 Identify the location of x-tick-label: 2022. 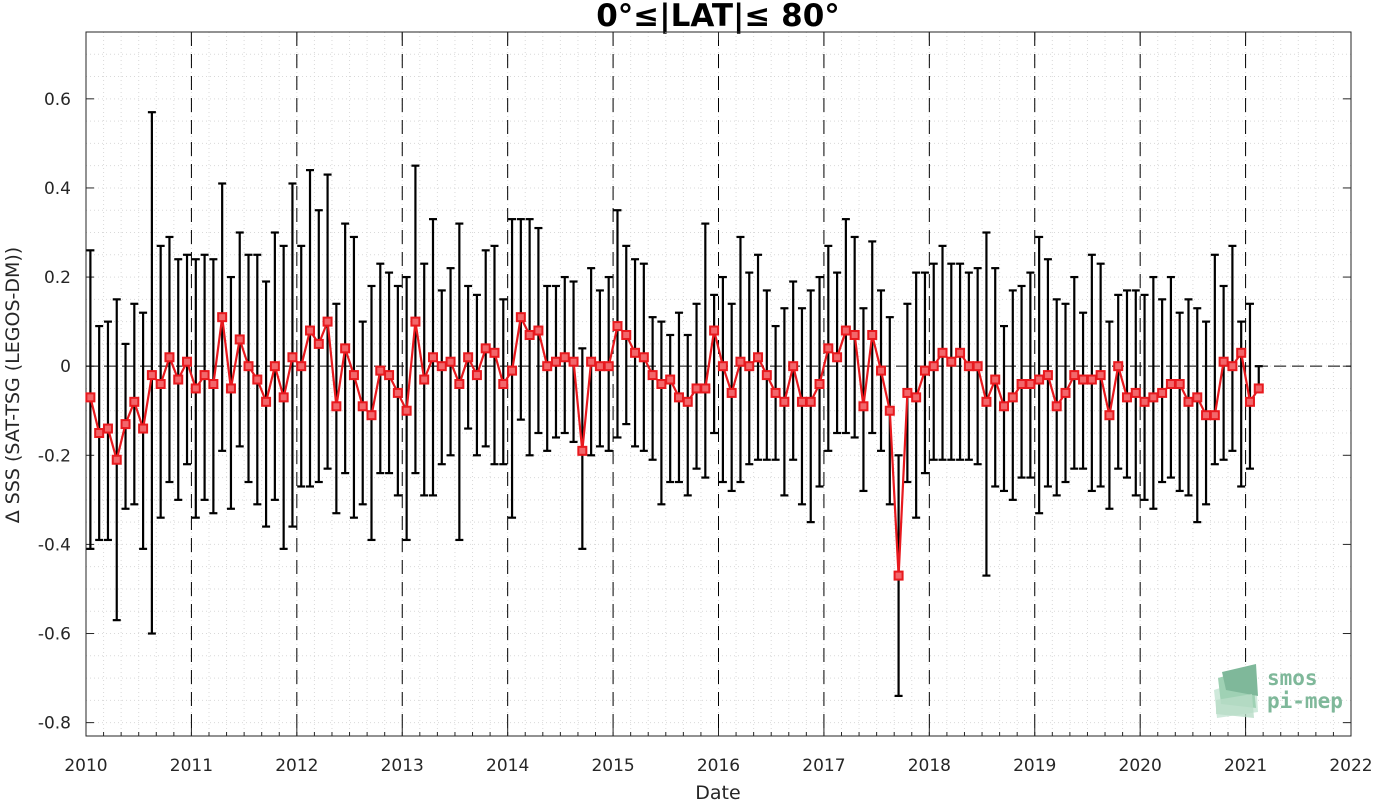
(1350, 766).